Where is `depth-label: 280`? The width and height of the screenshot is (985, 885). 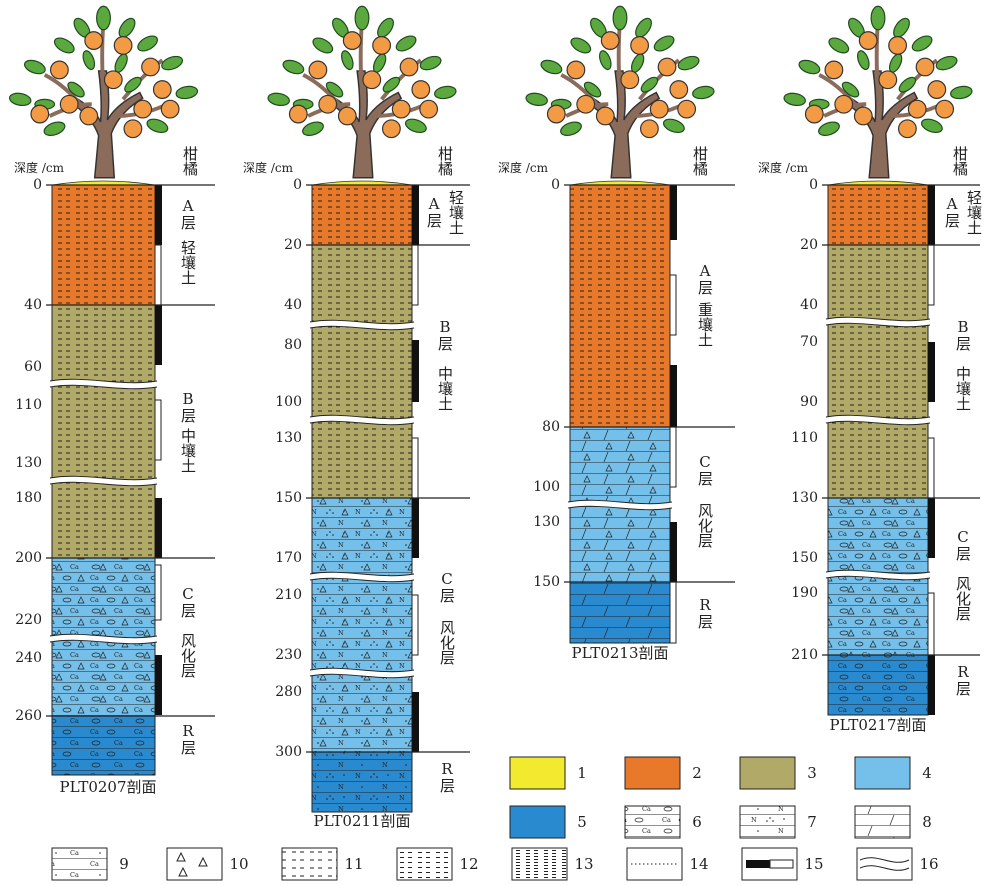 depth-label: 280 is located at coordinates (288, 692).